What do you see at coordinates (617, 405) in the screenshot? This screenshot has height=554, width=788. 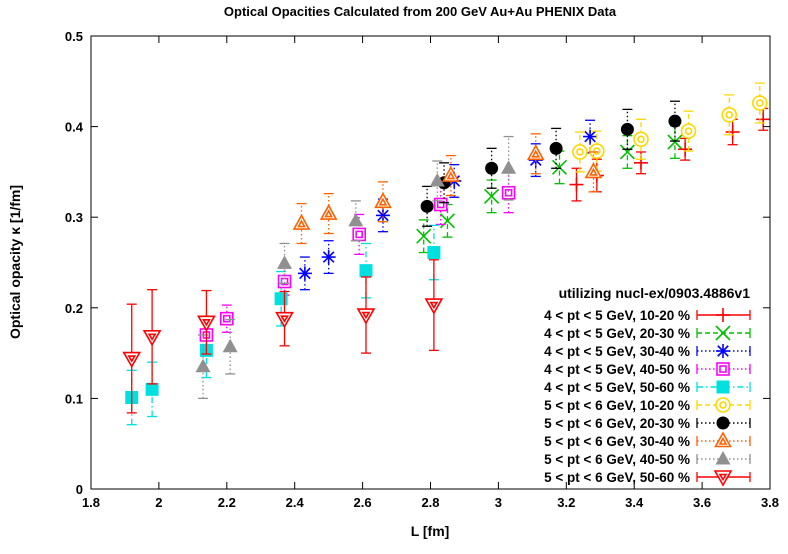 I see `legend-label: 5 < pt < 6 GeV, 10-20 %` at bounding box center [617, 405].